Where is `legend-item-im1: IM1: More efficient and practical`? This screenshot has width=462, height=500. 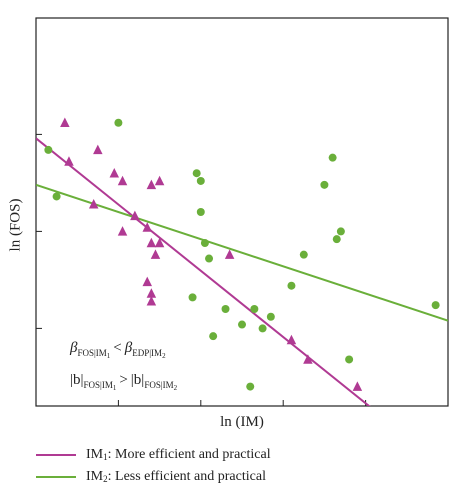
legend-item-im1: IM1: More efficient and practical is located at coordinates (153, 455).